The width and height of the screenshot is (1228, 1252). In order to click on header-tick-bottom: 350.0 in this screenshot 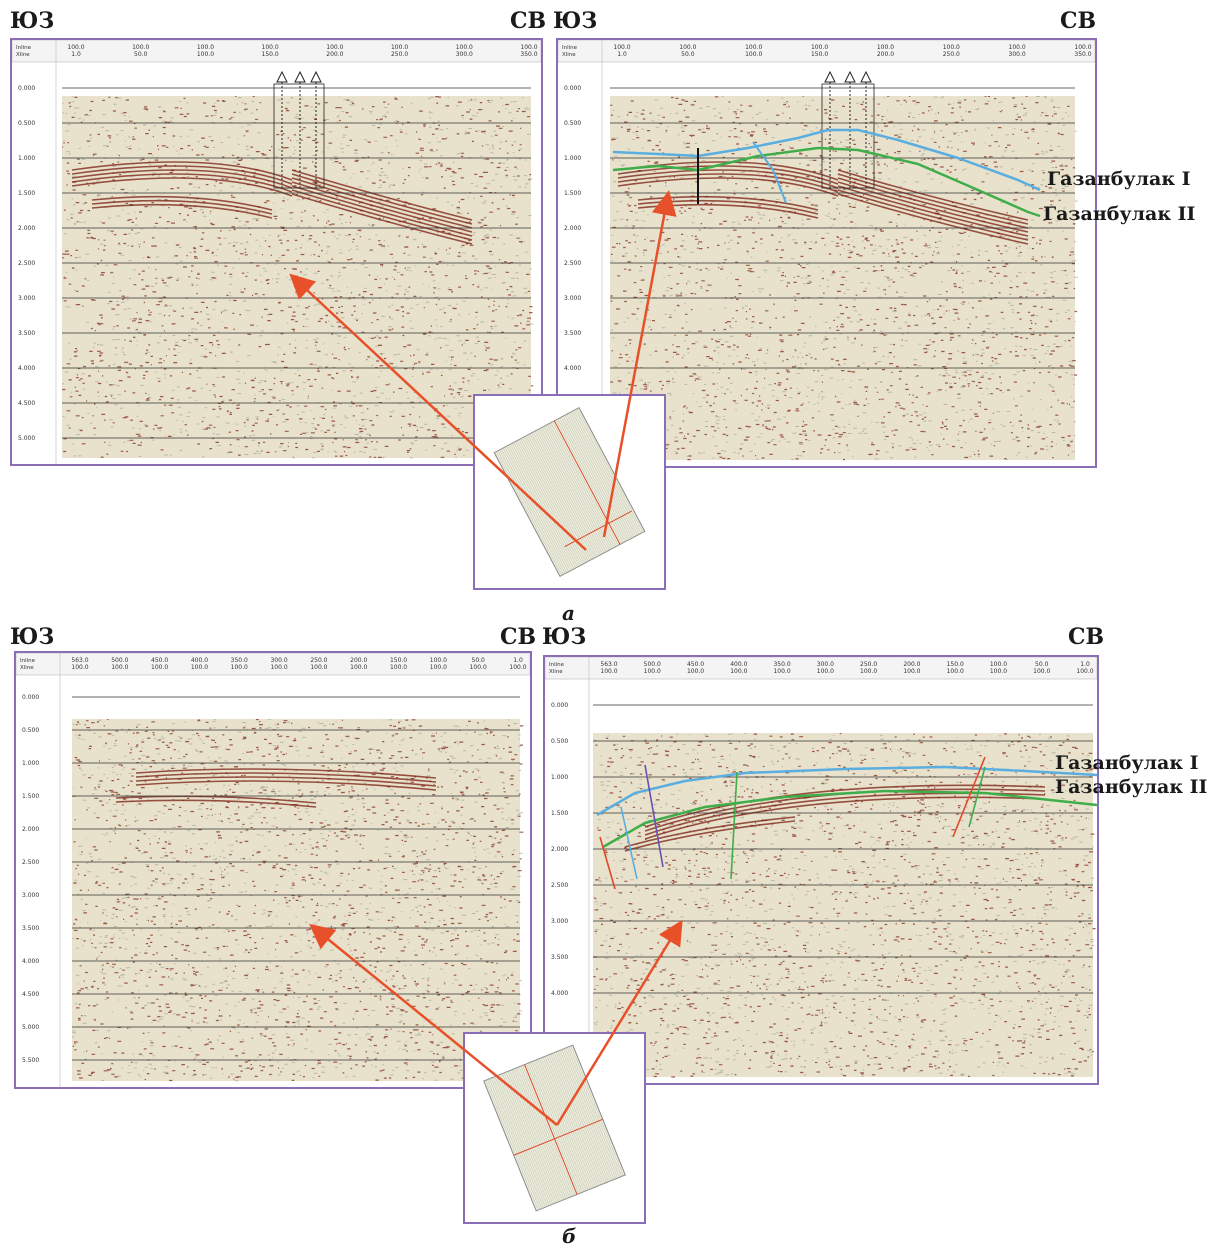, I will do `click(528, 54)`.